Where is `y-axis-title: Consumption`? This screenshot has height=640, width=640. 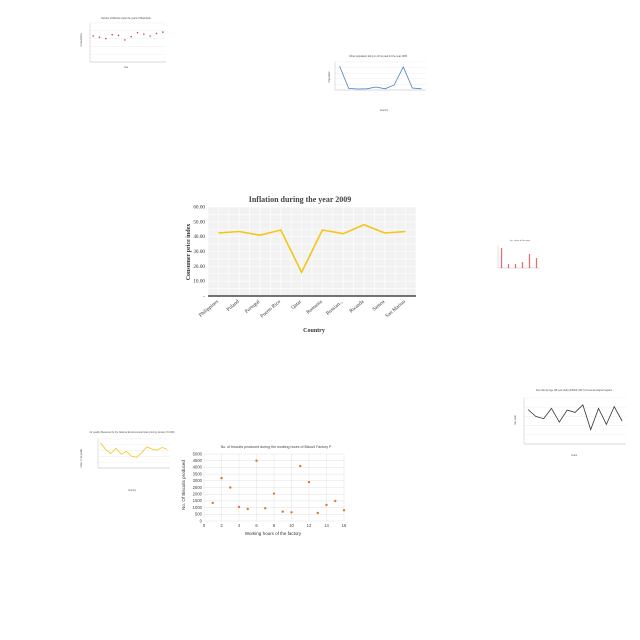 y-axis-title: Consumption is located at coordinates (81, 40).